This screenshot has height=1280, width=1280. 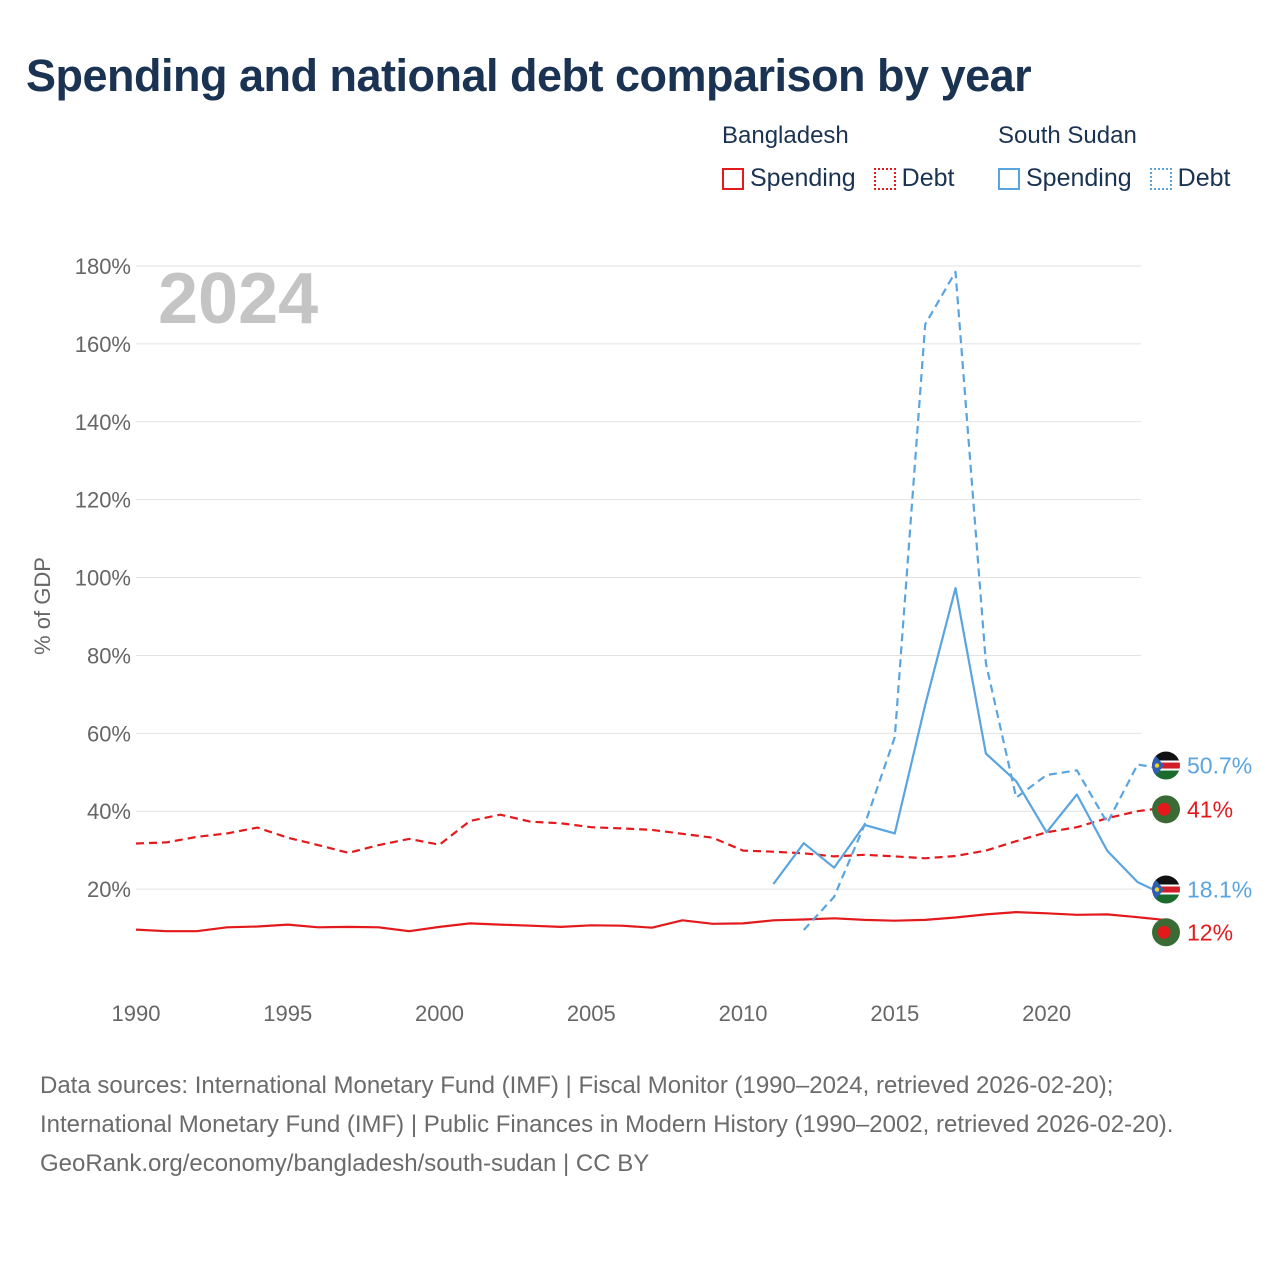 What do you see at coordinates (103, 344) in the screenshot?
I see `y-tick-label: 160%` at bounding box center [103, 344].